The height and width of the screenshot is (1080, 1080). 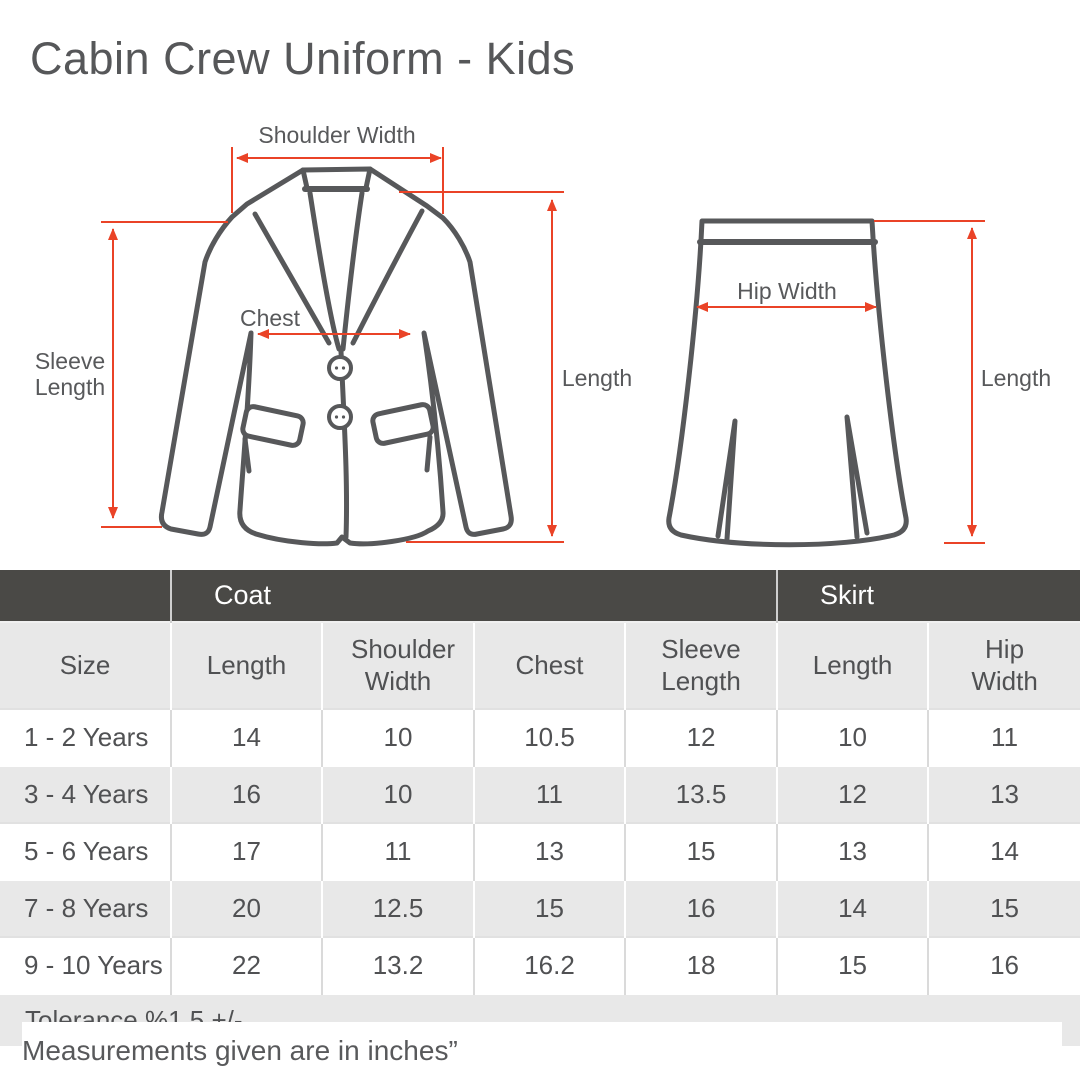 What do you see at coordinates (700, 665) in the screenshot?
I see `column-header: Sleeve Length` at bounding box center [700, 665].